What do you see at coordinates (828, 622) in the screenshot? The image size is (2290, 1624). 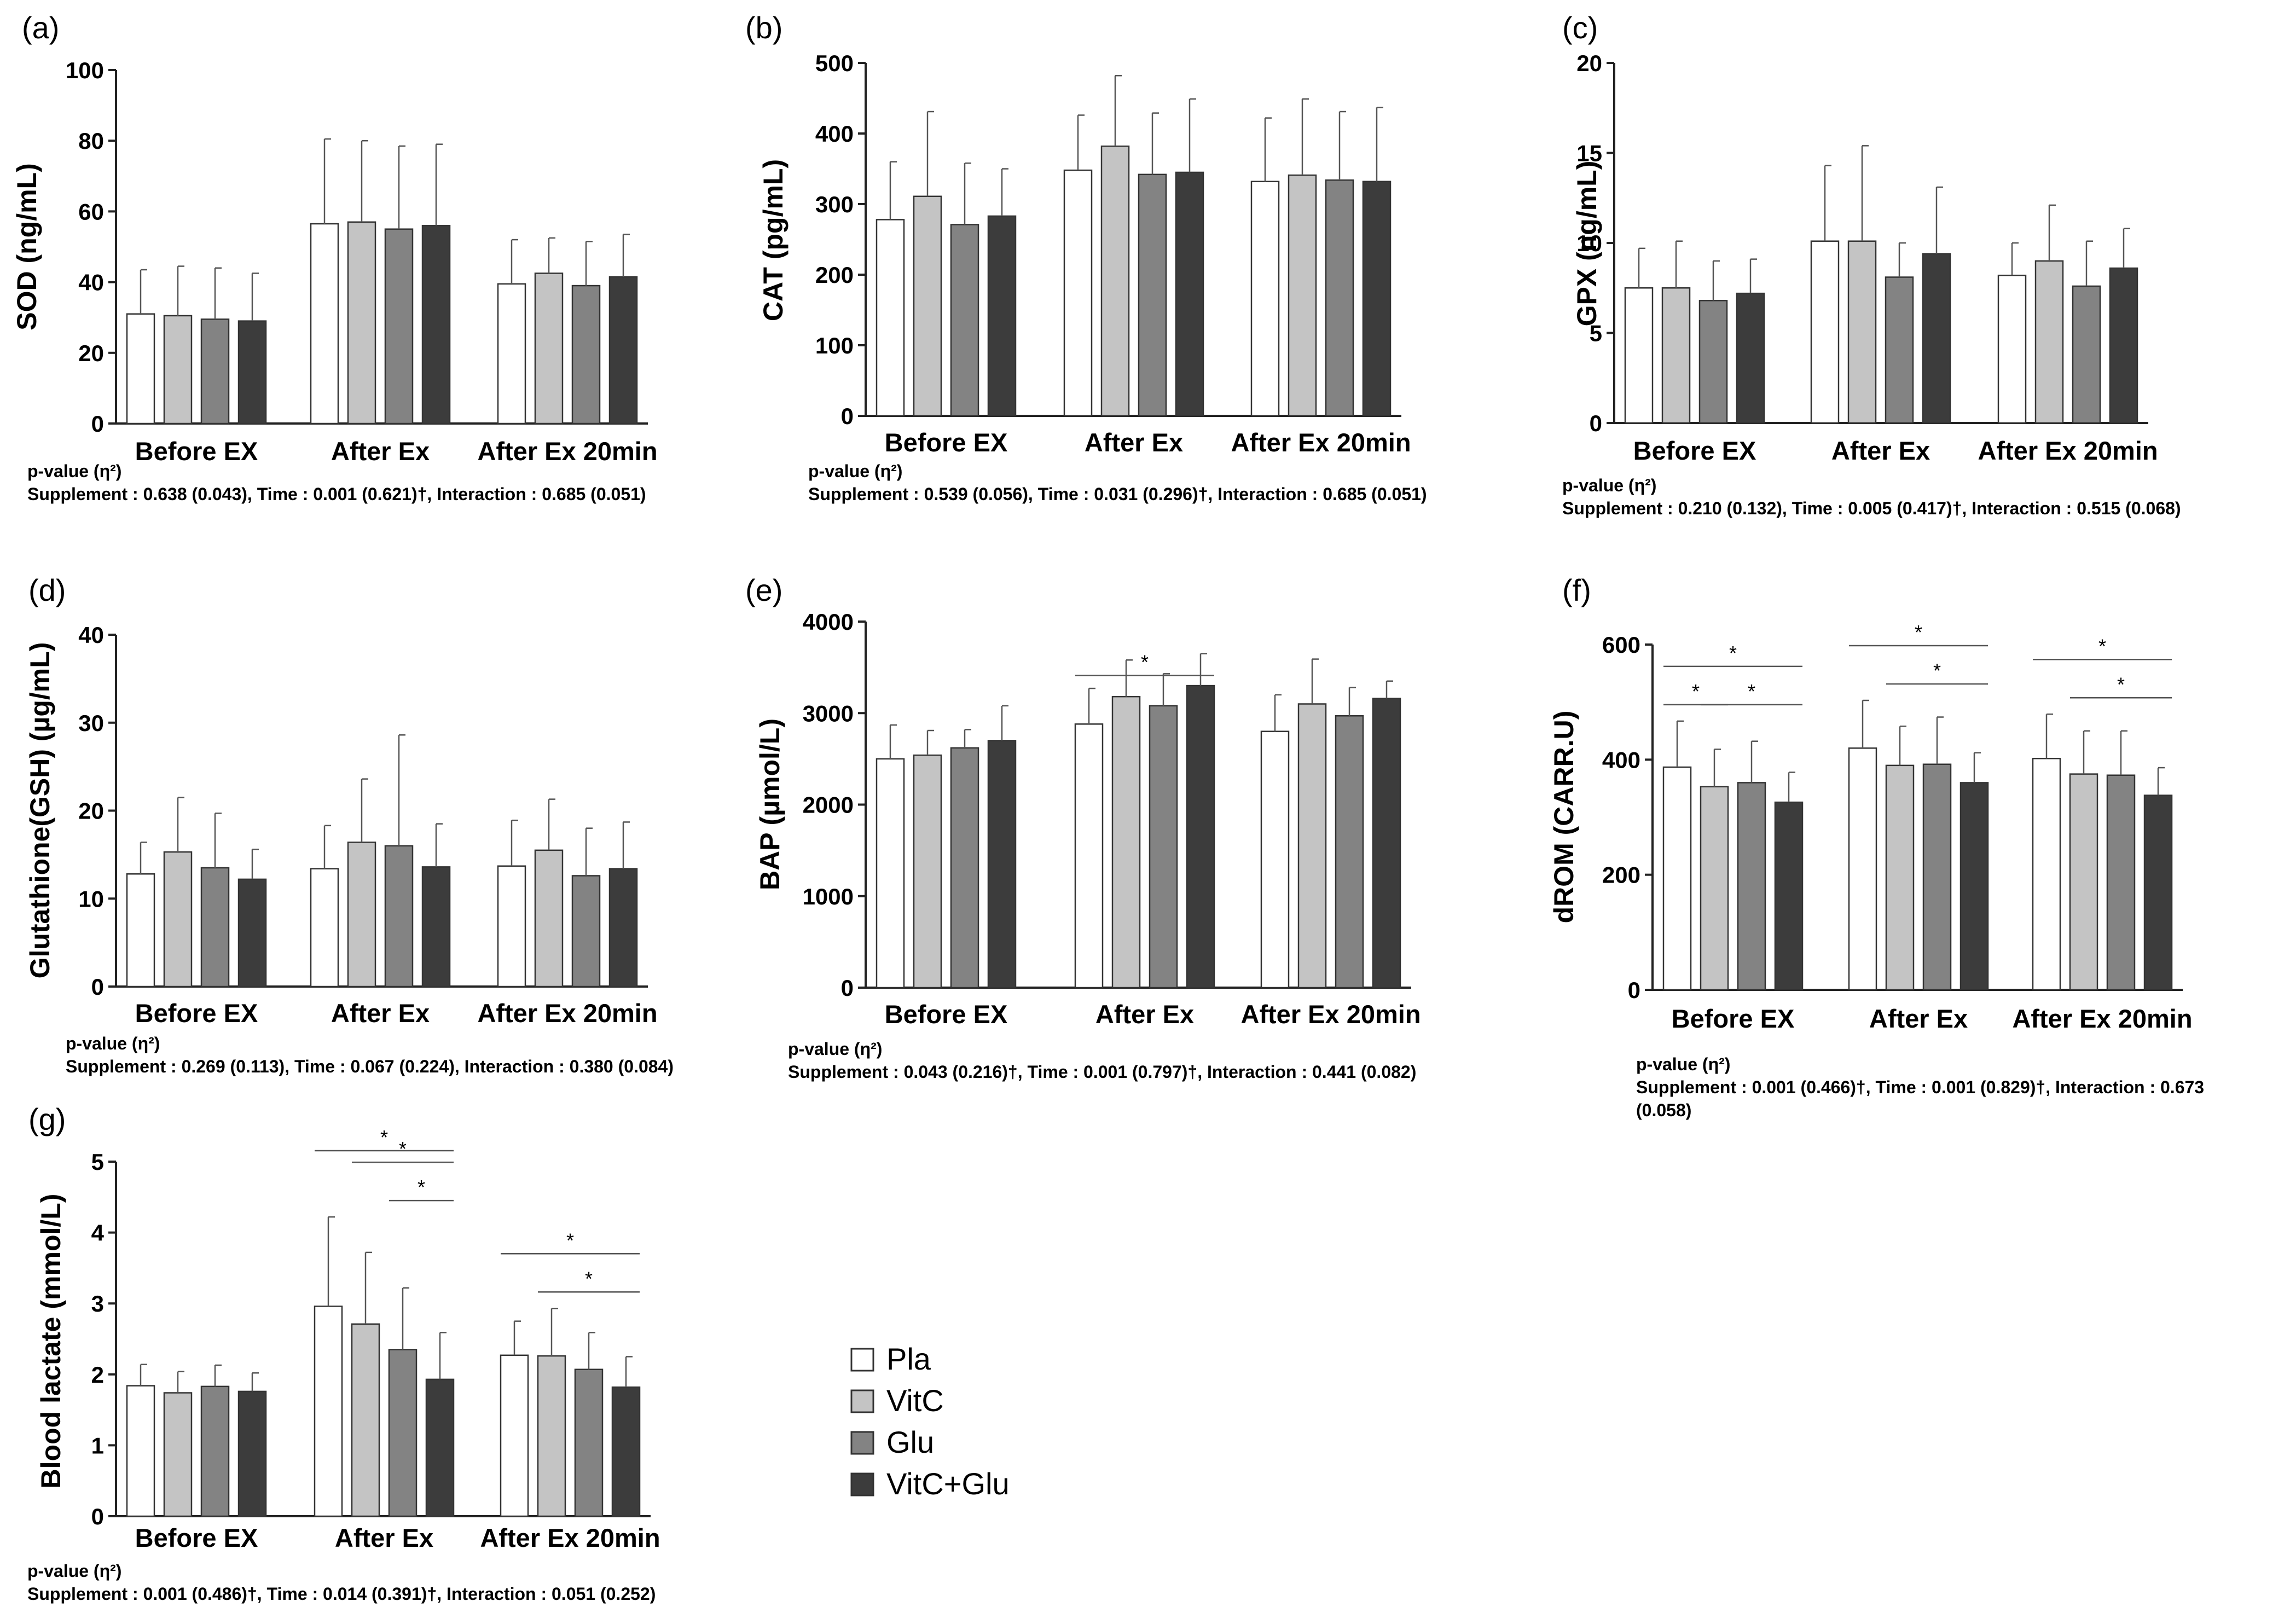 I see `y-tick-label: 4000` at bounding box center [828, 622].